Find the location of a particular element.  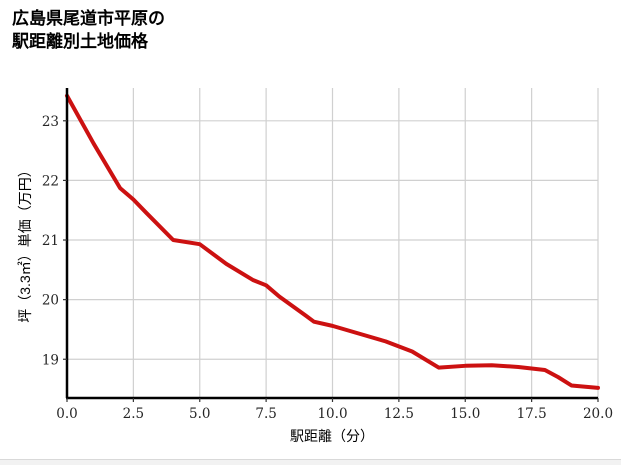

x-tick-labels-group: 0.0 2.5 5.0 7.5 10.0 12.5 15.0 17.5 20.0 is located at coordinates (334, 414).